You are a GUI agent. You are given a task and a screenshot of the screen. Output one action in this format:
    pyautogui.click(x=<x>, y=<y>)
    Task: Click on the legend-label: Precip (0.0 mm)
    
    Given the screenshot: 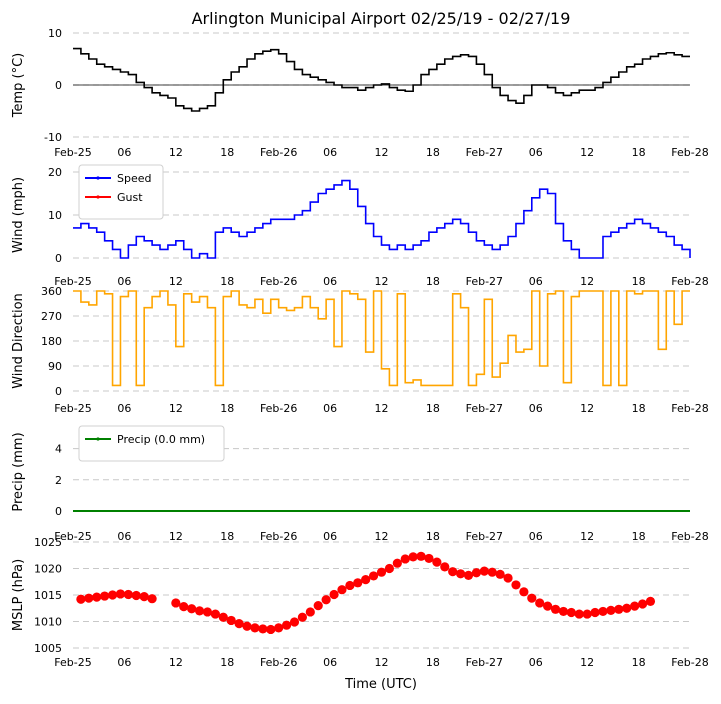 What is the action you would take?
    pyautogui.click(x=161, y=439)
    